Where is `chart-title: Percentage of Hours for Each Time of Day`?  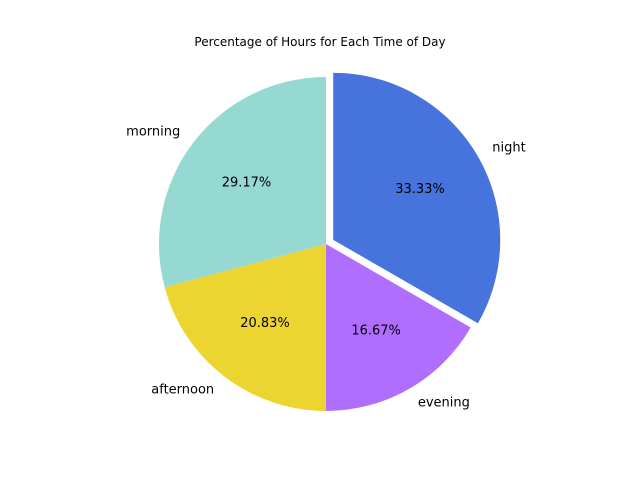
chart-title: Percentage of Hours for Each Time of Day is located at coordinates (319, 42).